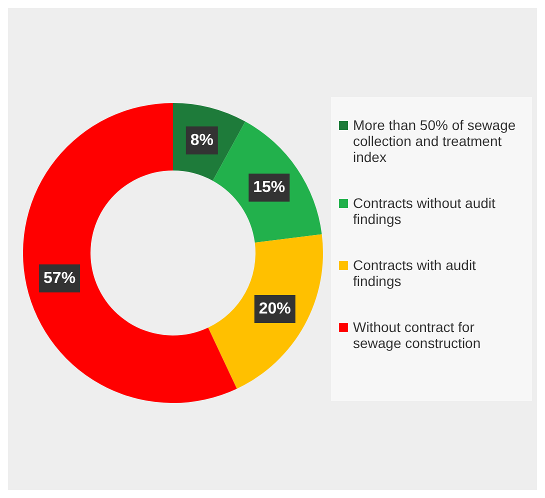 The height and width of the screenshot is (498, 545). Describe the element at coordinates (424, 211) in the screenshot. I see `legend-label: Contracts without audit findings` at that location.